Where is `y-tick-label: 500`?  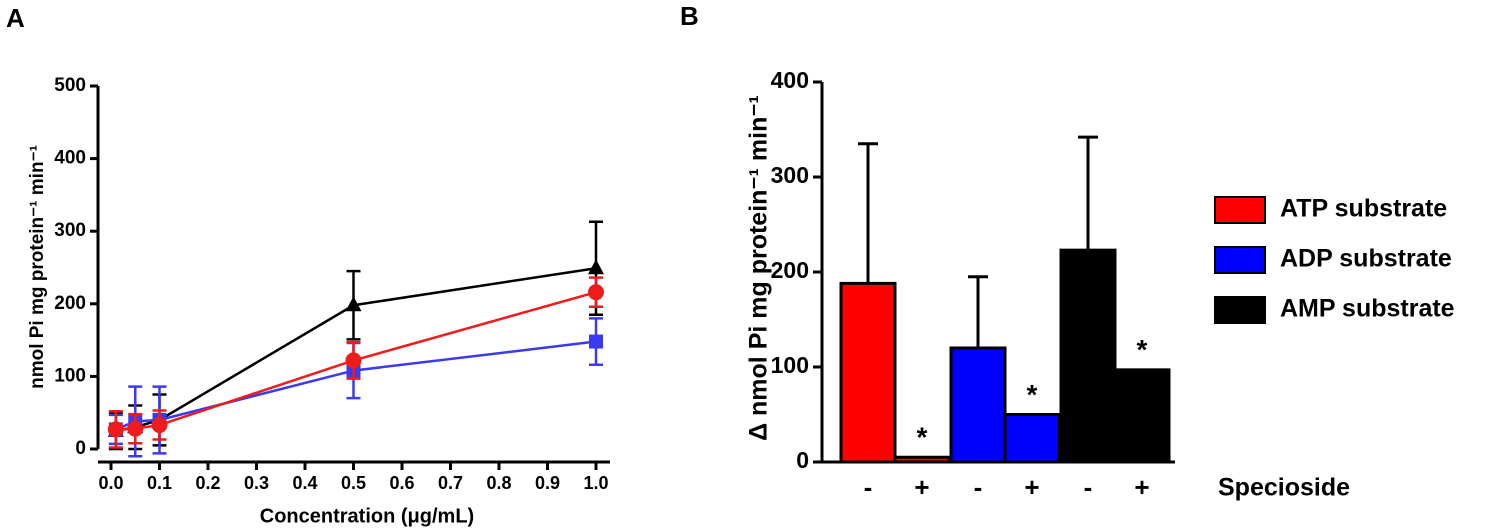
y-tick-label: 500 is located at coordinates (70, 85).